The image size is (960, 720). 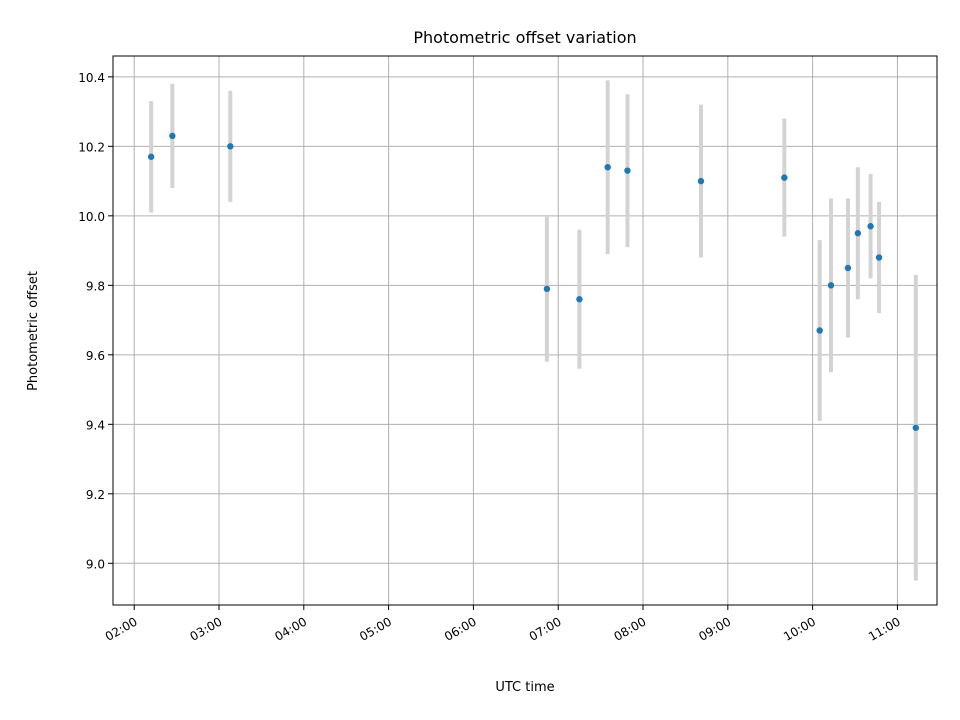 I want to click on y-tick-label: 10.4, so click(x=91, y=78).